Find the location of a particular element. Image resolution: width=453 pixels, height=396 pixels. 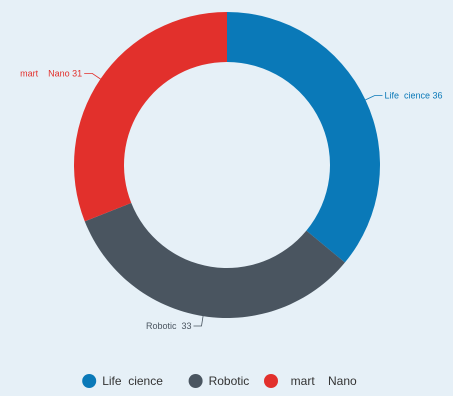

legend: Life cience Robotic mart Nano is located at coordinates (219, 381).